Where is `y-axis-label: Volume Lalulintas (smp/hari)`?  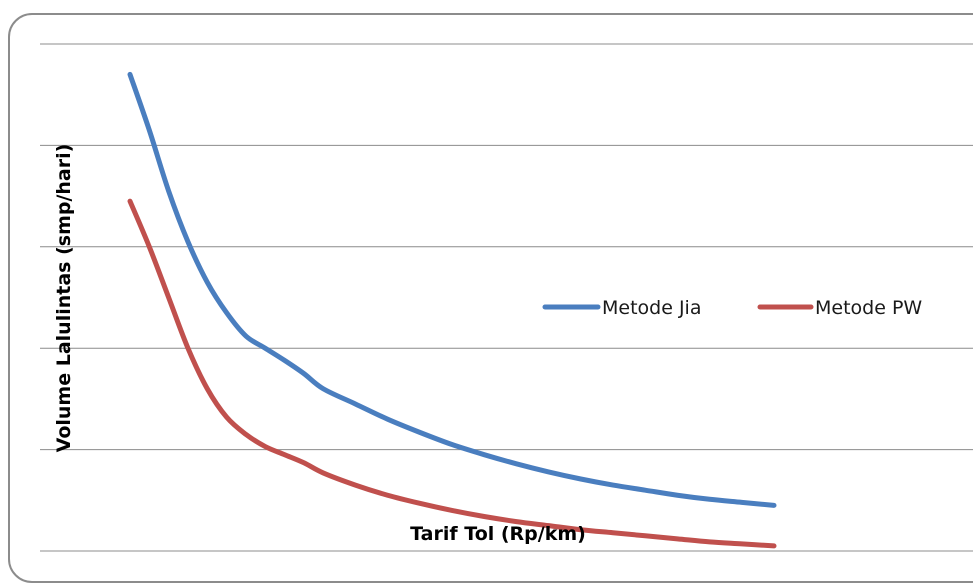
y-axis-label: Volume Lalulintas (smp/hari) is located at coordinates (64, 298).